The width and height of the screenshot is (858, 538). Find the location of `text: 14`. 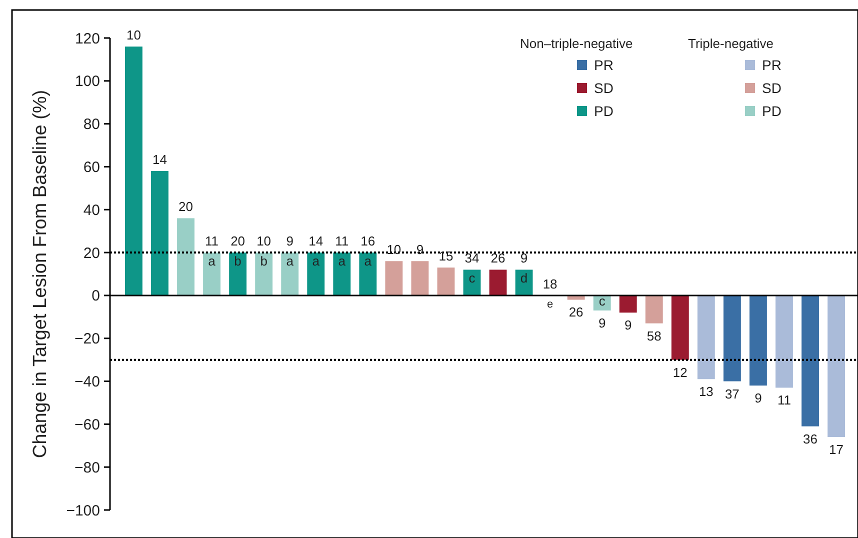

text: 14 is located at coordinates (159, 160).